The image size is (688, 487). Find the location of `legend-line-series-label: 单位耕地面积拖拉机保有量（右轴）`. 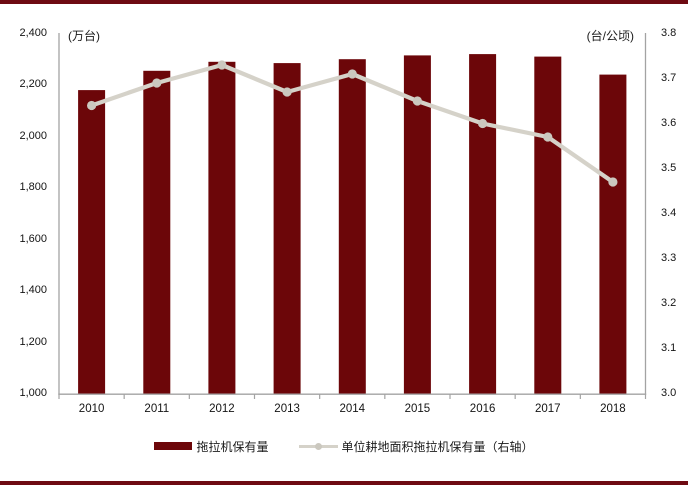

legend-line-series-label: 单位耕地面积拖拉机保有量（右轴） is located at coordinates (437, 446).